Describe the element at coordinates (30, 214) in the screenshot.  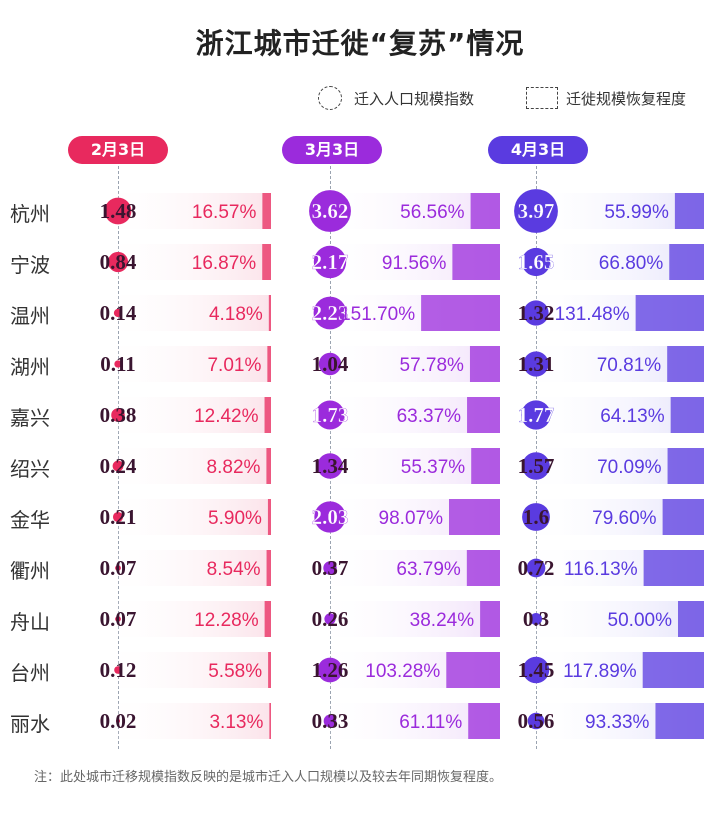
I see `city-label: 杭州` at that location.